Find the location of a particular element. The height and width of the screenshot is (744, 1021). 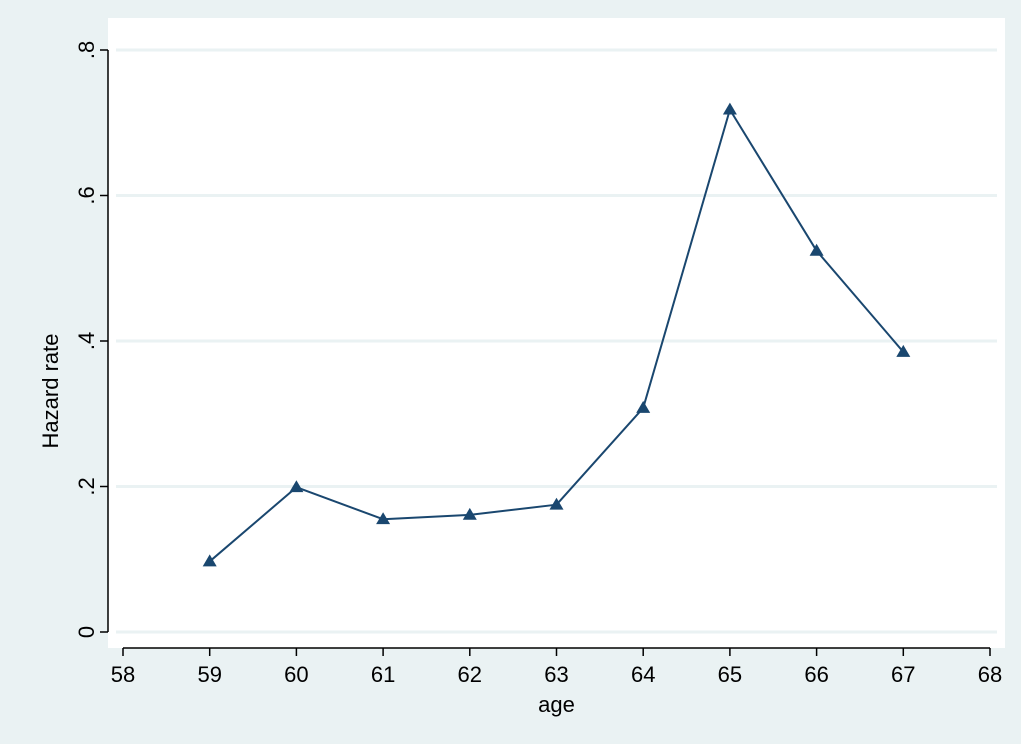

x-tick-label: 66 is located at coordinates (816, 674).